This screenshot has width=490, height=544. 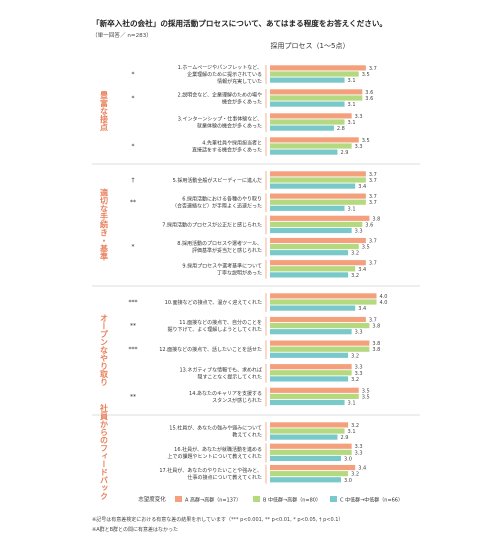 What do you see at coordinates (369, 225) in the screenshot?
I see `value-label-B: 3.6` at bounding box center [369, 225].